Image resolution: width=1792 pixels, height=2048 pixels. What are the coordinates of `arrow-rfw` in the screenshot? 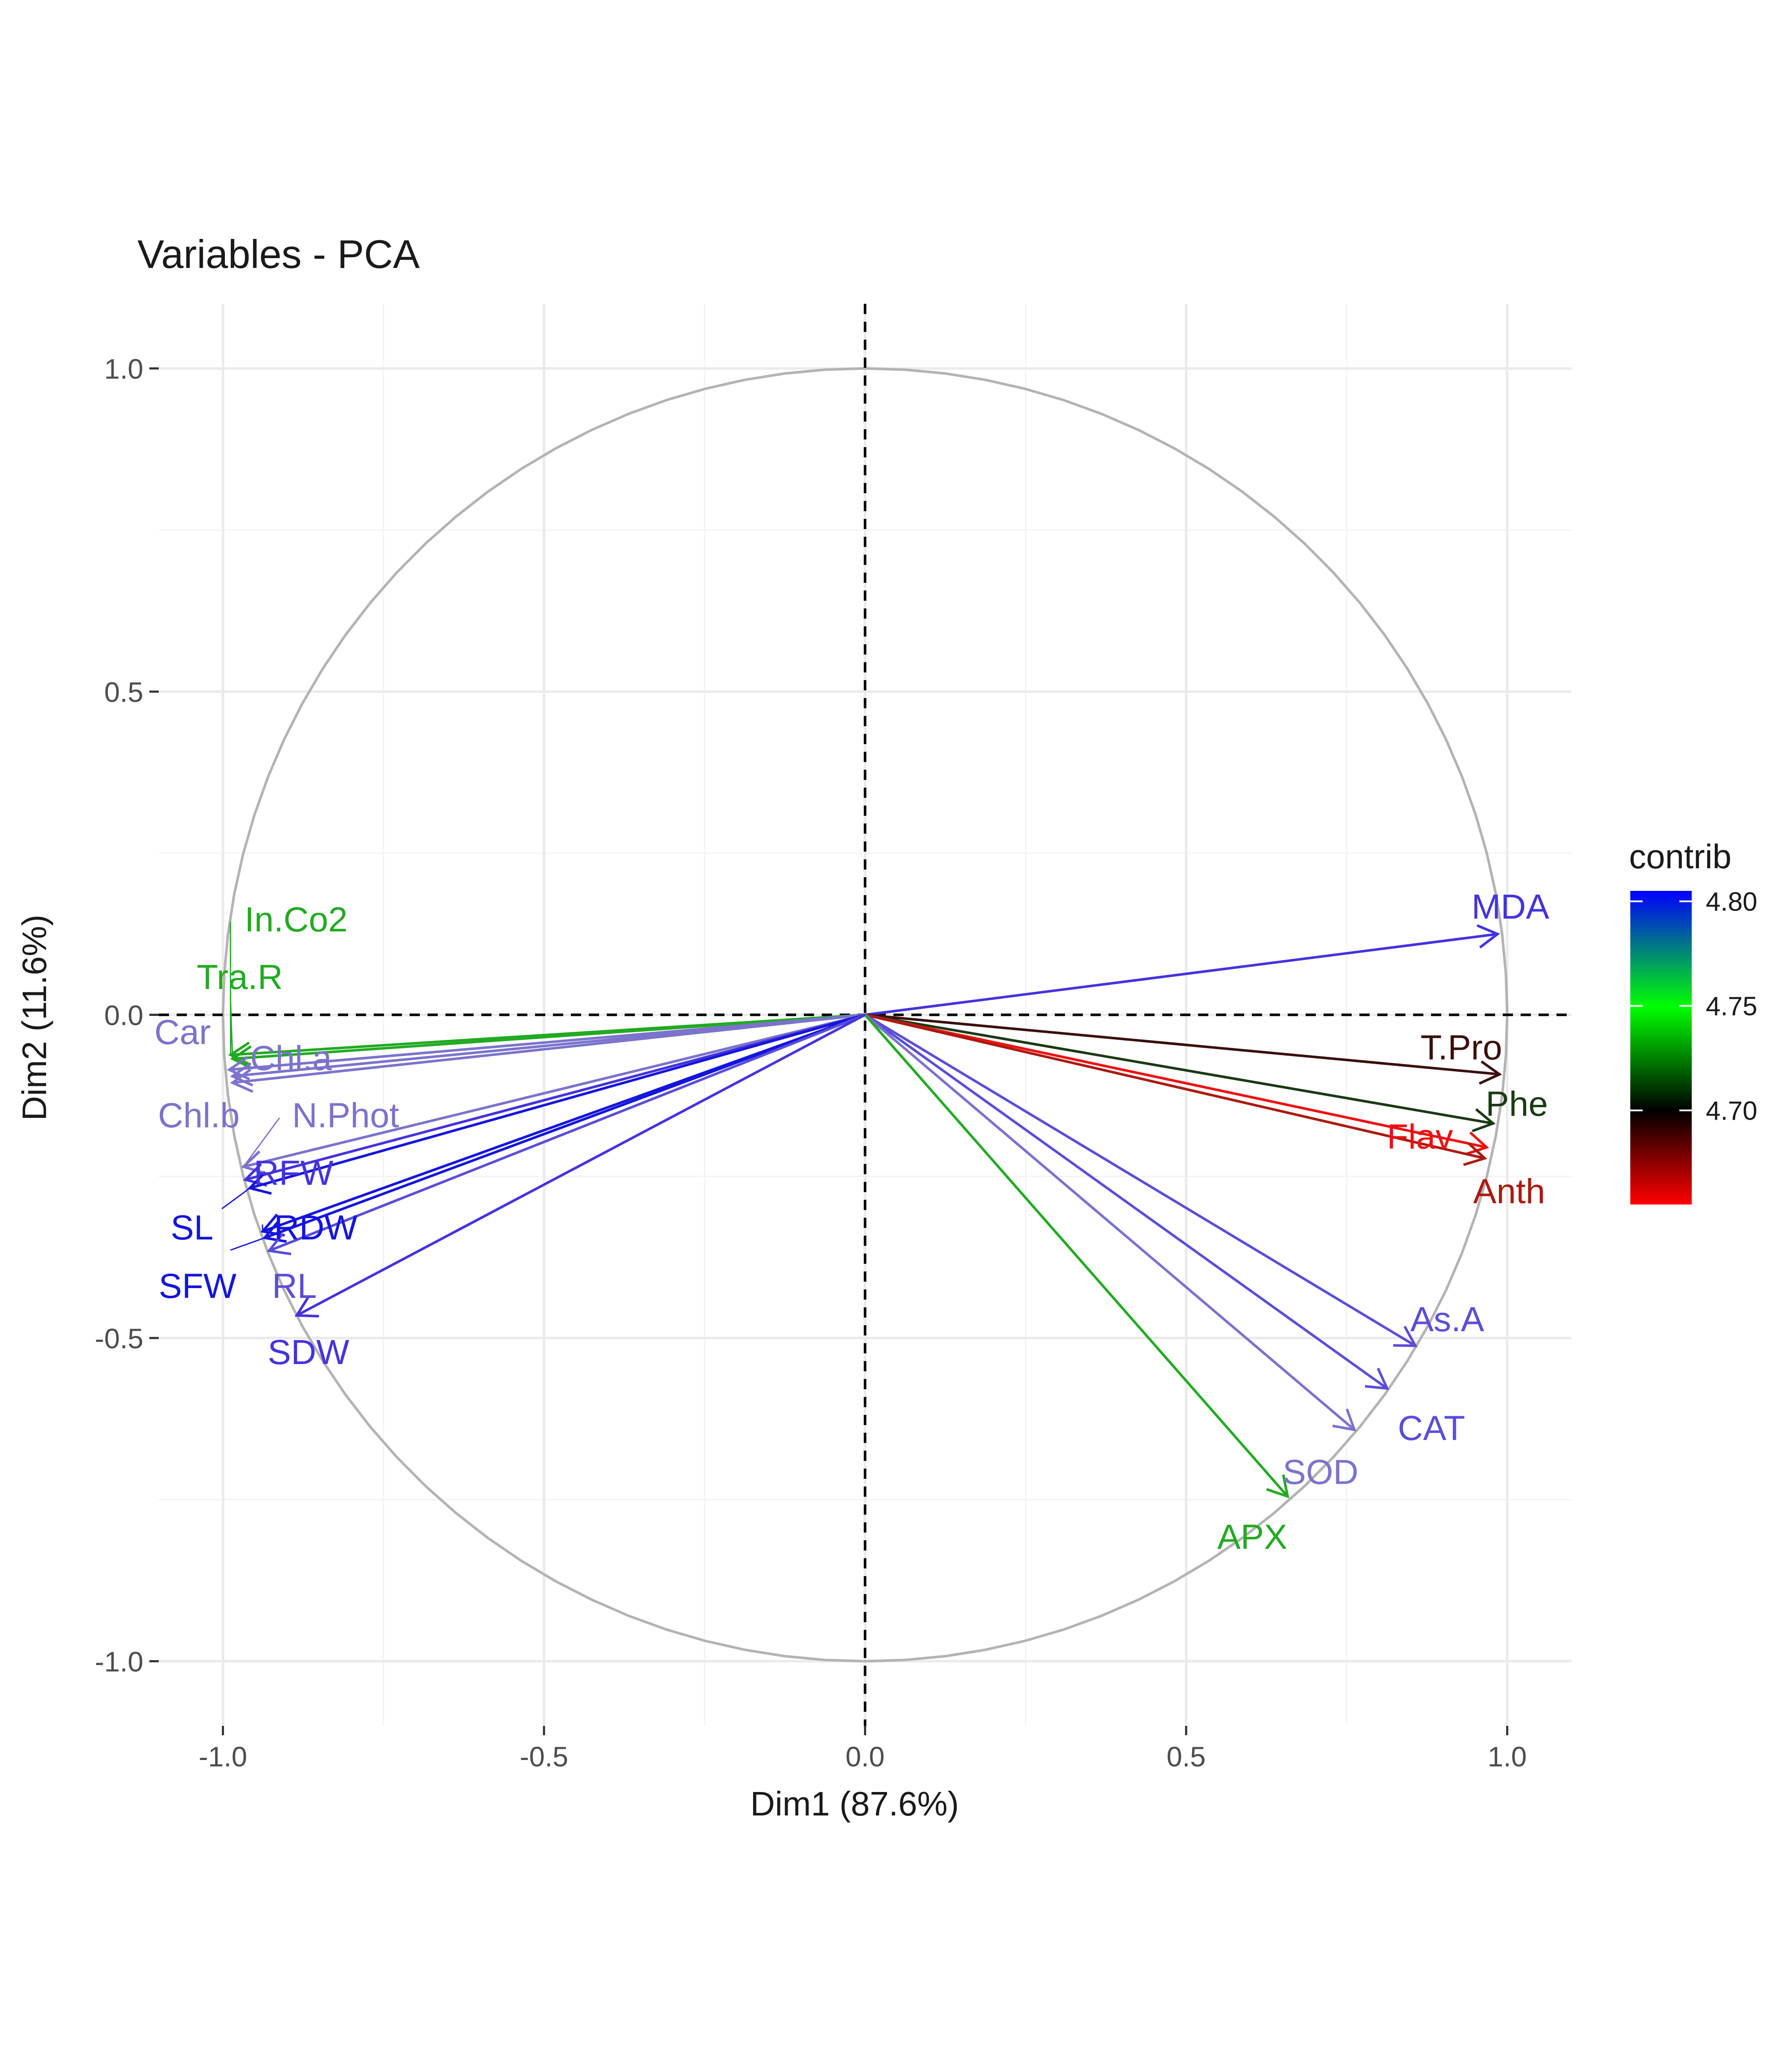 It's located at (554, 1100).